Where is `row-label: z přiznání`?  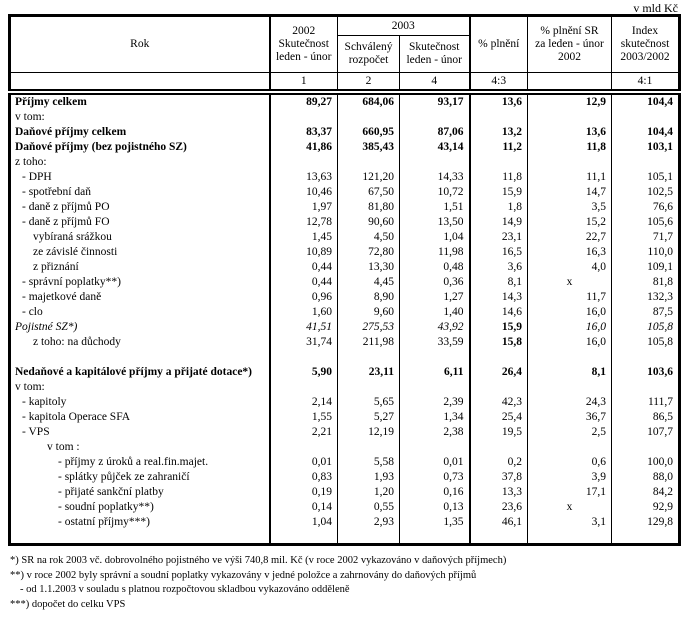 row-label: z přiznání is located at coordinates (140, 267).